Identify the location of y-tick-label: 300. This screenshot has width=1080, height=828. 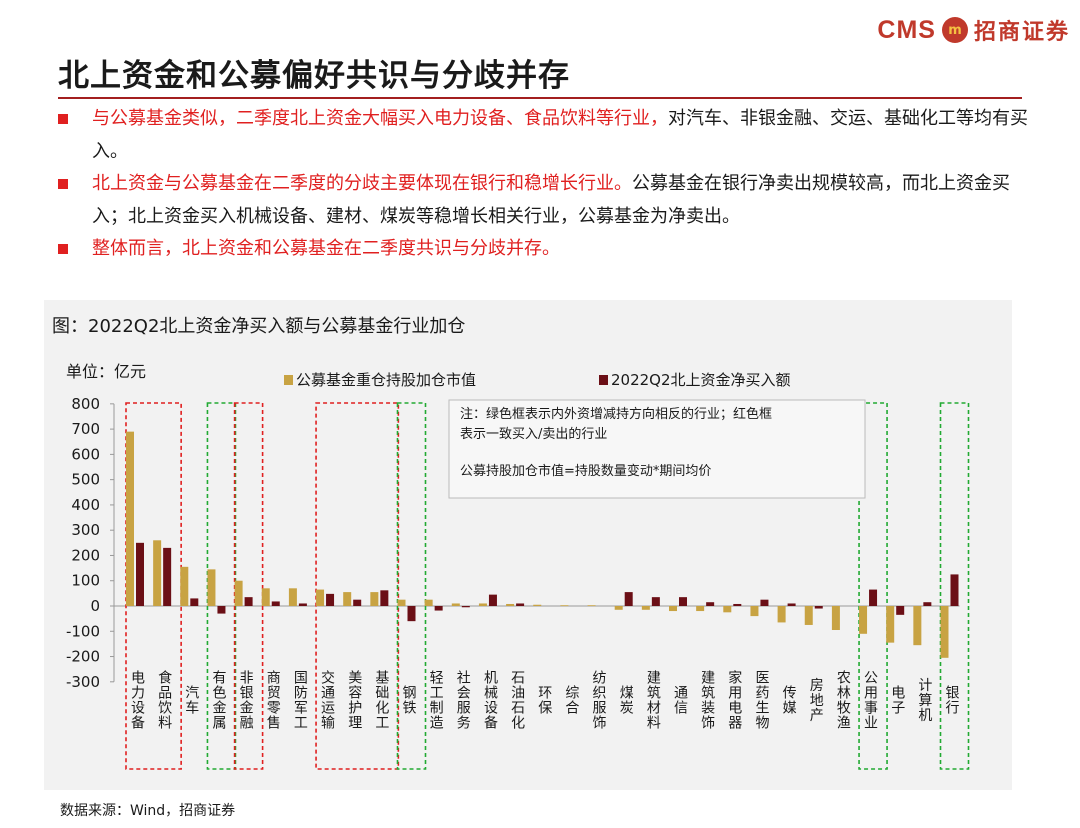
(85, 530).